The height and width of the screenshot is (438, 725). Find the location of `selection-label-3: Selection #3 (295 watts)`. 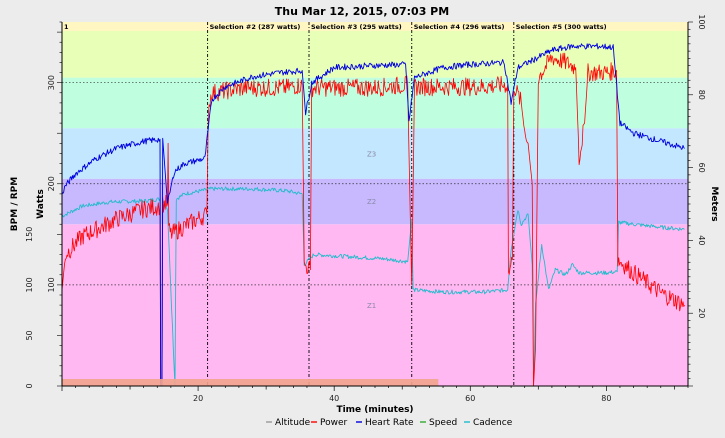

selection-label-3: Selection #3 (295 watts) is located at coordinates (356, 27).